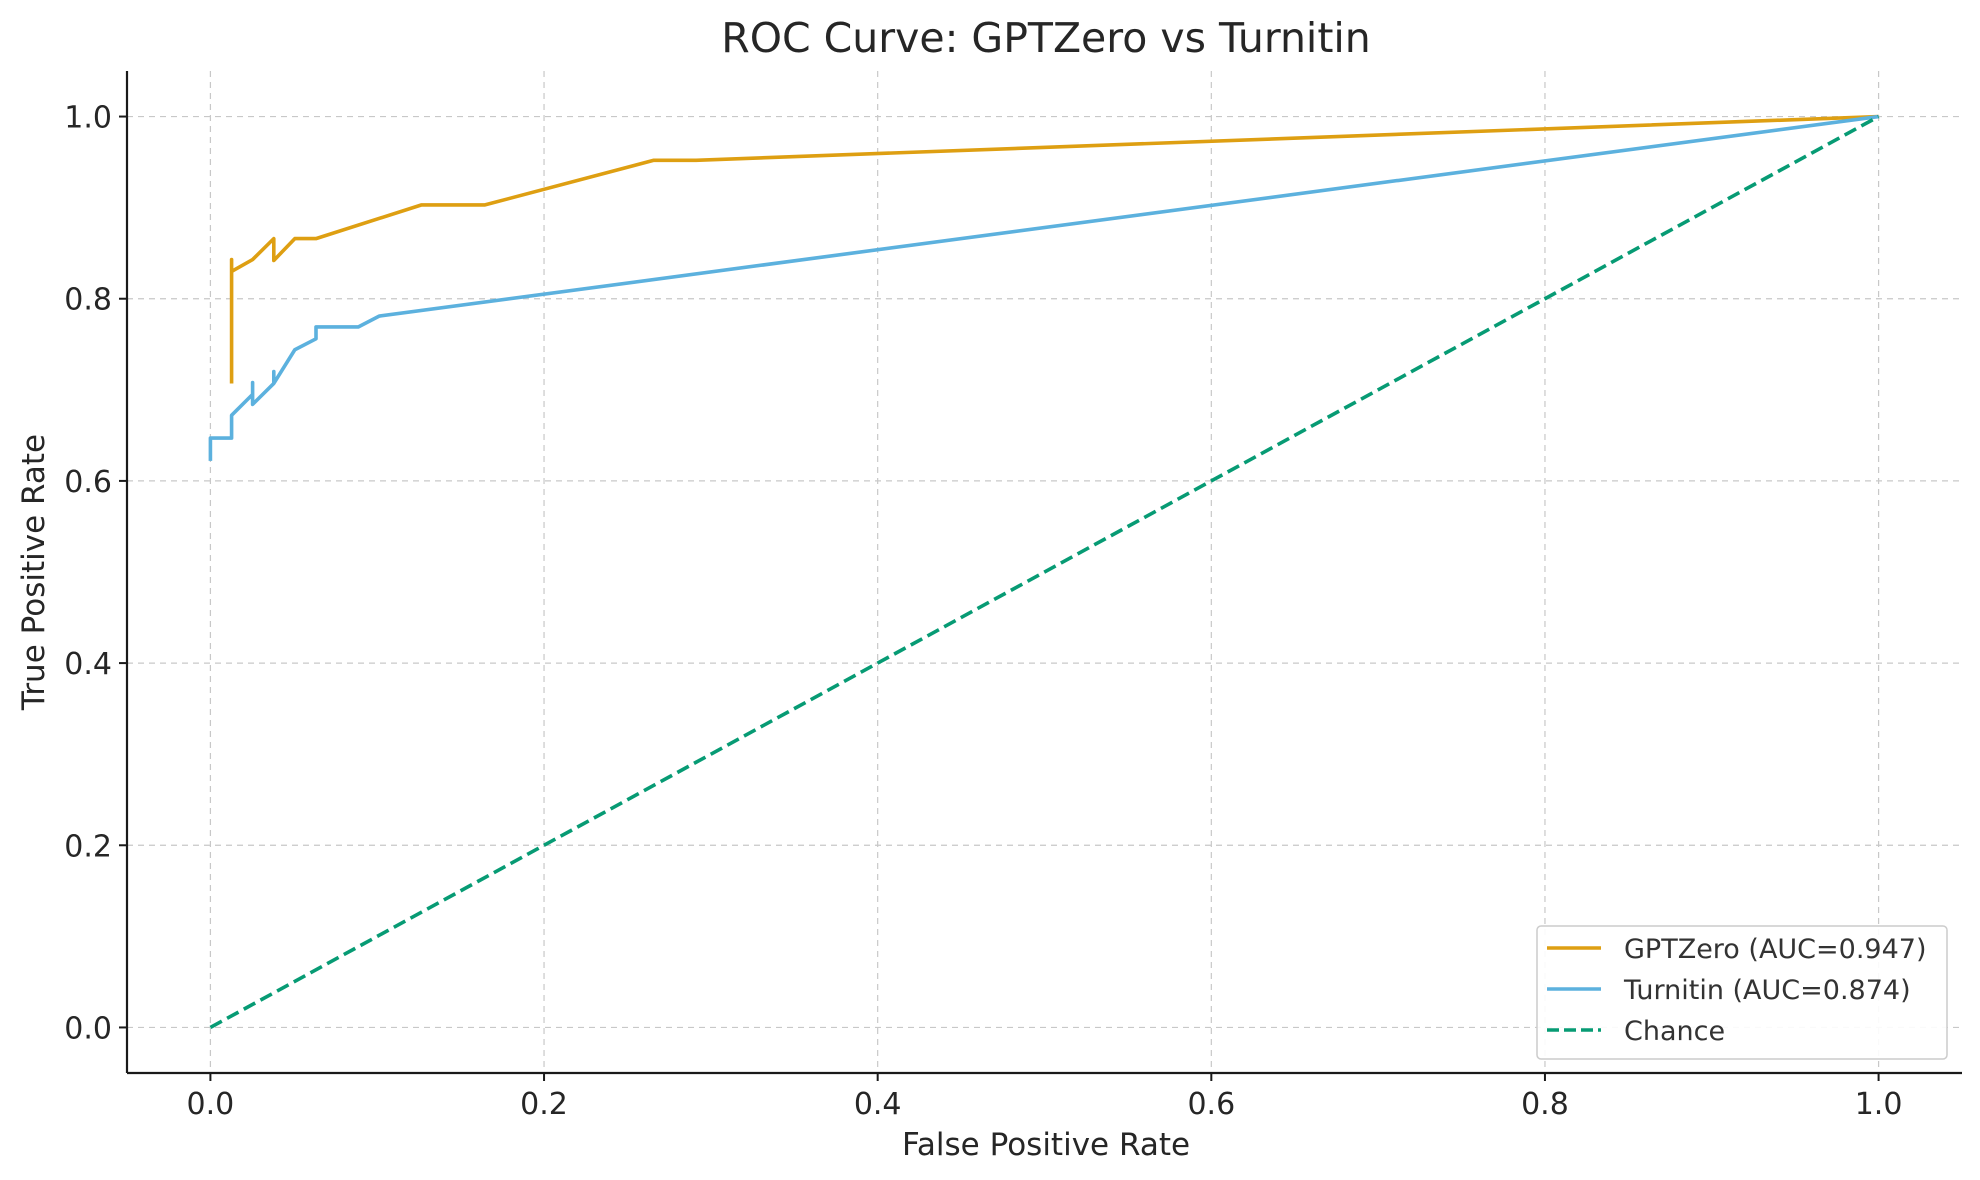 The width and height of the screenshot is (1980, 1180). Describe the element at coordinates (88, 664) in the screenshot. I see `y-tick-label: 0.4` at that location.